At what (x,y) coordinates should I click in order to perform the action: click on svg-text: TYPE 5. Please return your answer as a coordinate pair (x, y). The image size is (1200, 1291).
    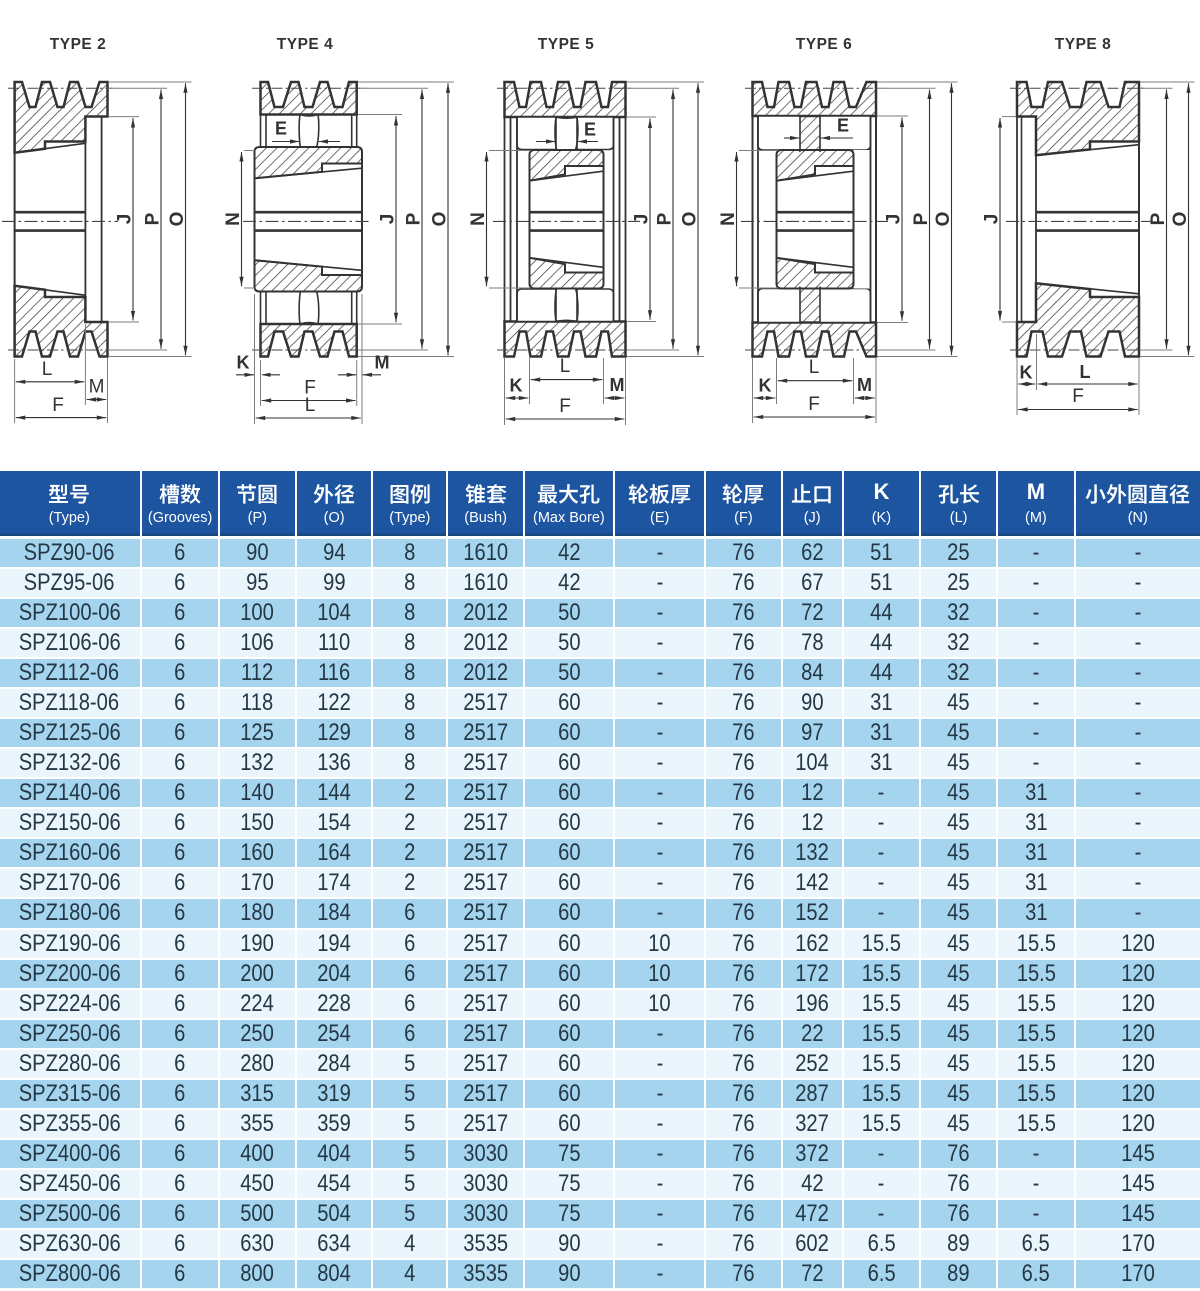
    Looking at the image, I should click on (566, 44).